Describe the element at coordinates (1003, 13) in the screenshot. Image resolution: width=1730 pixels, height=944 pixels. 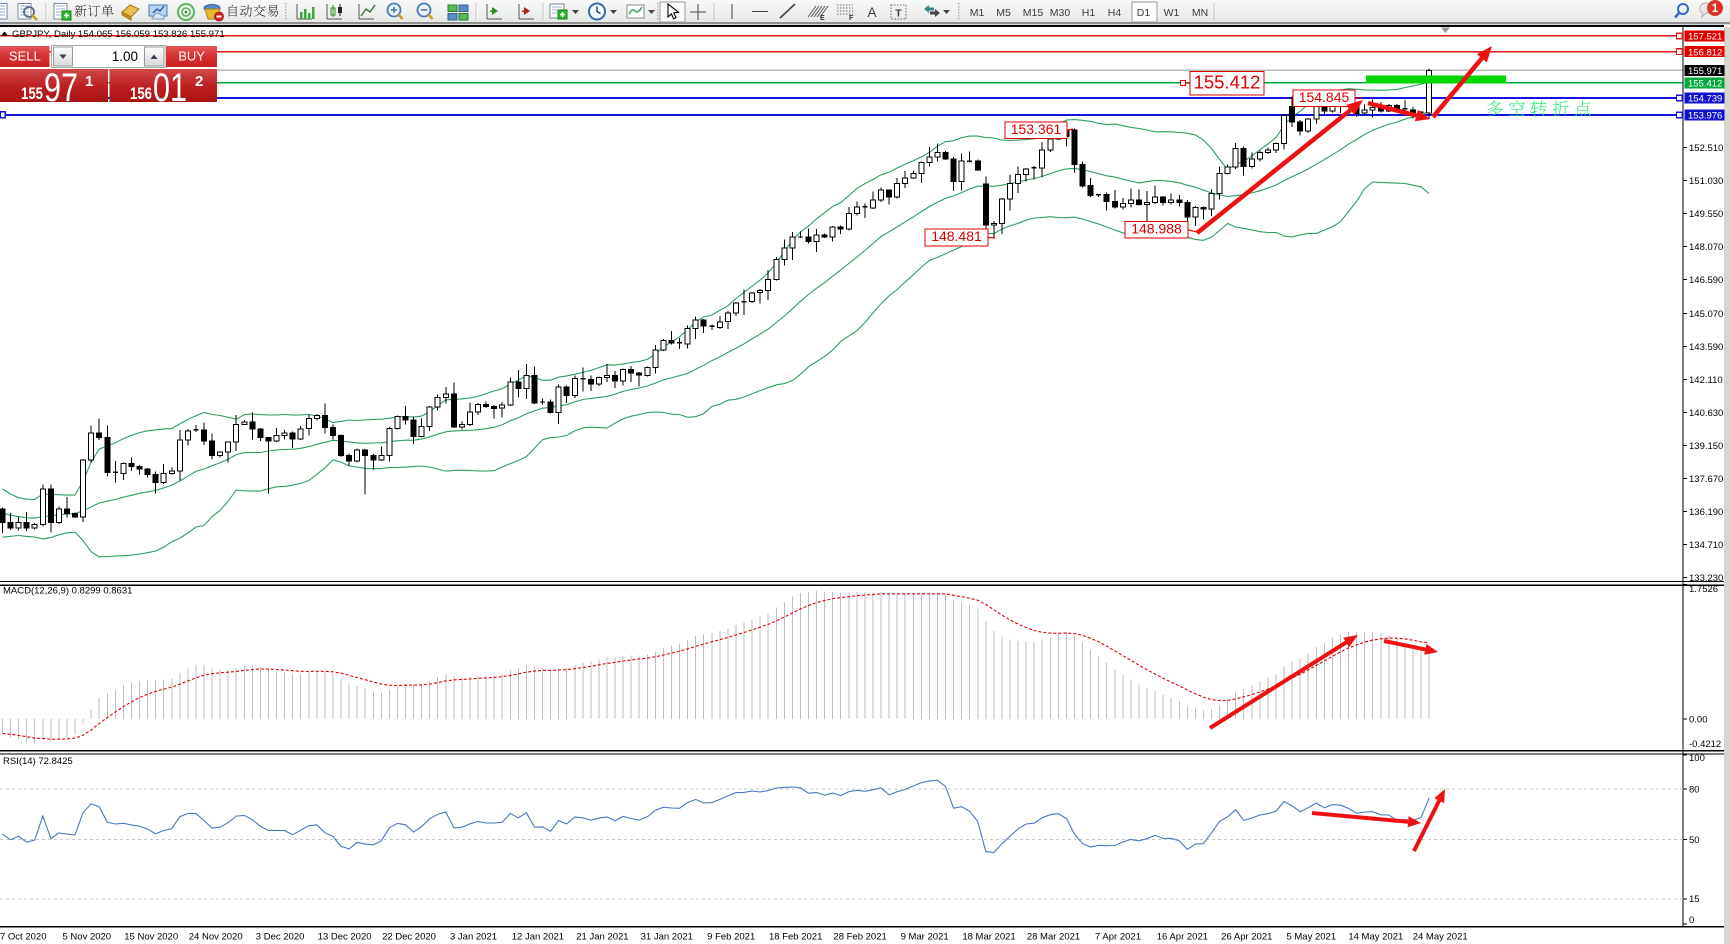
I see `svg-text: M5` at that location.